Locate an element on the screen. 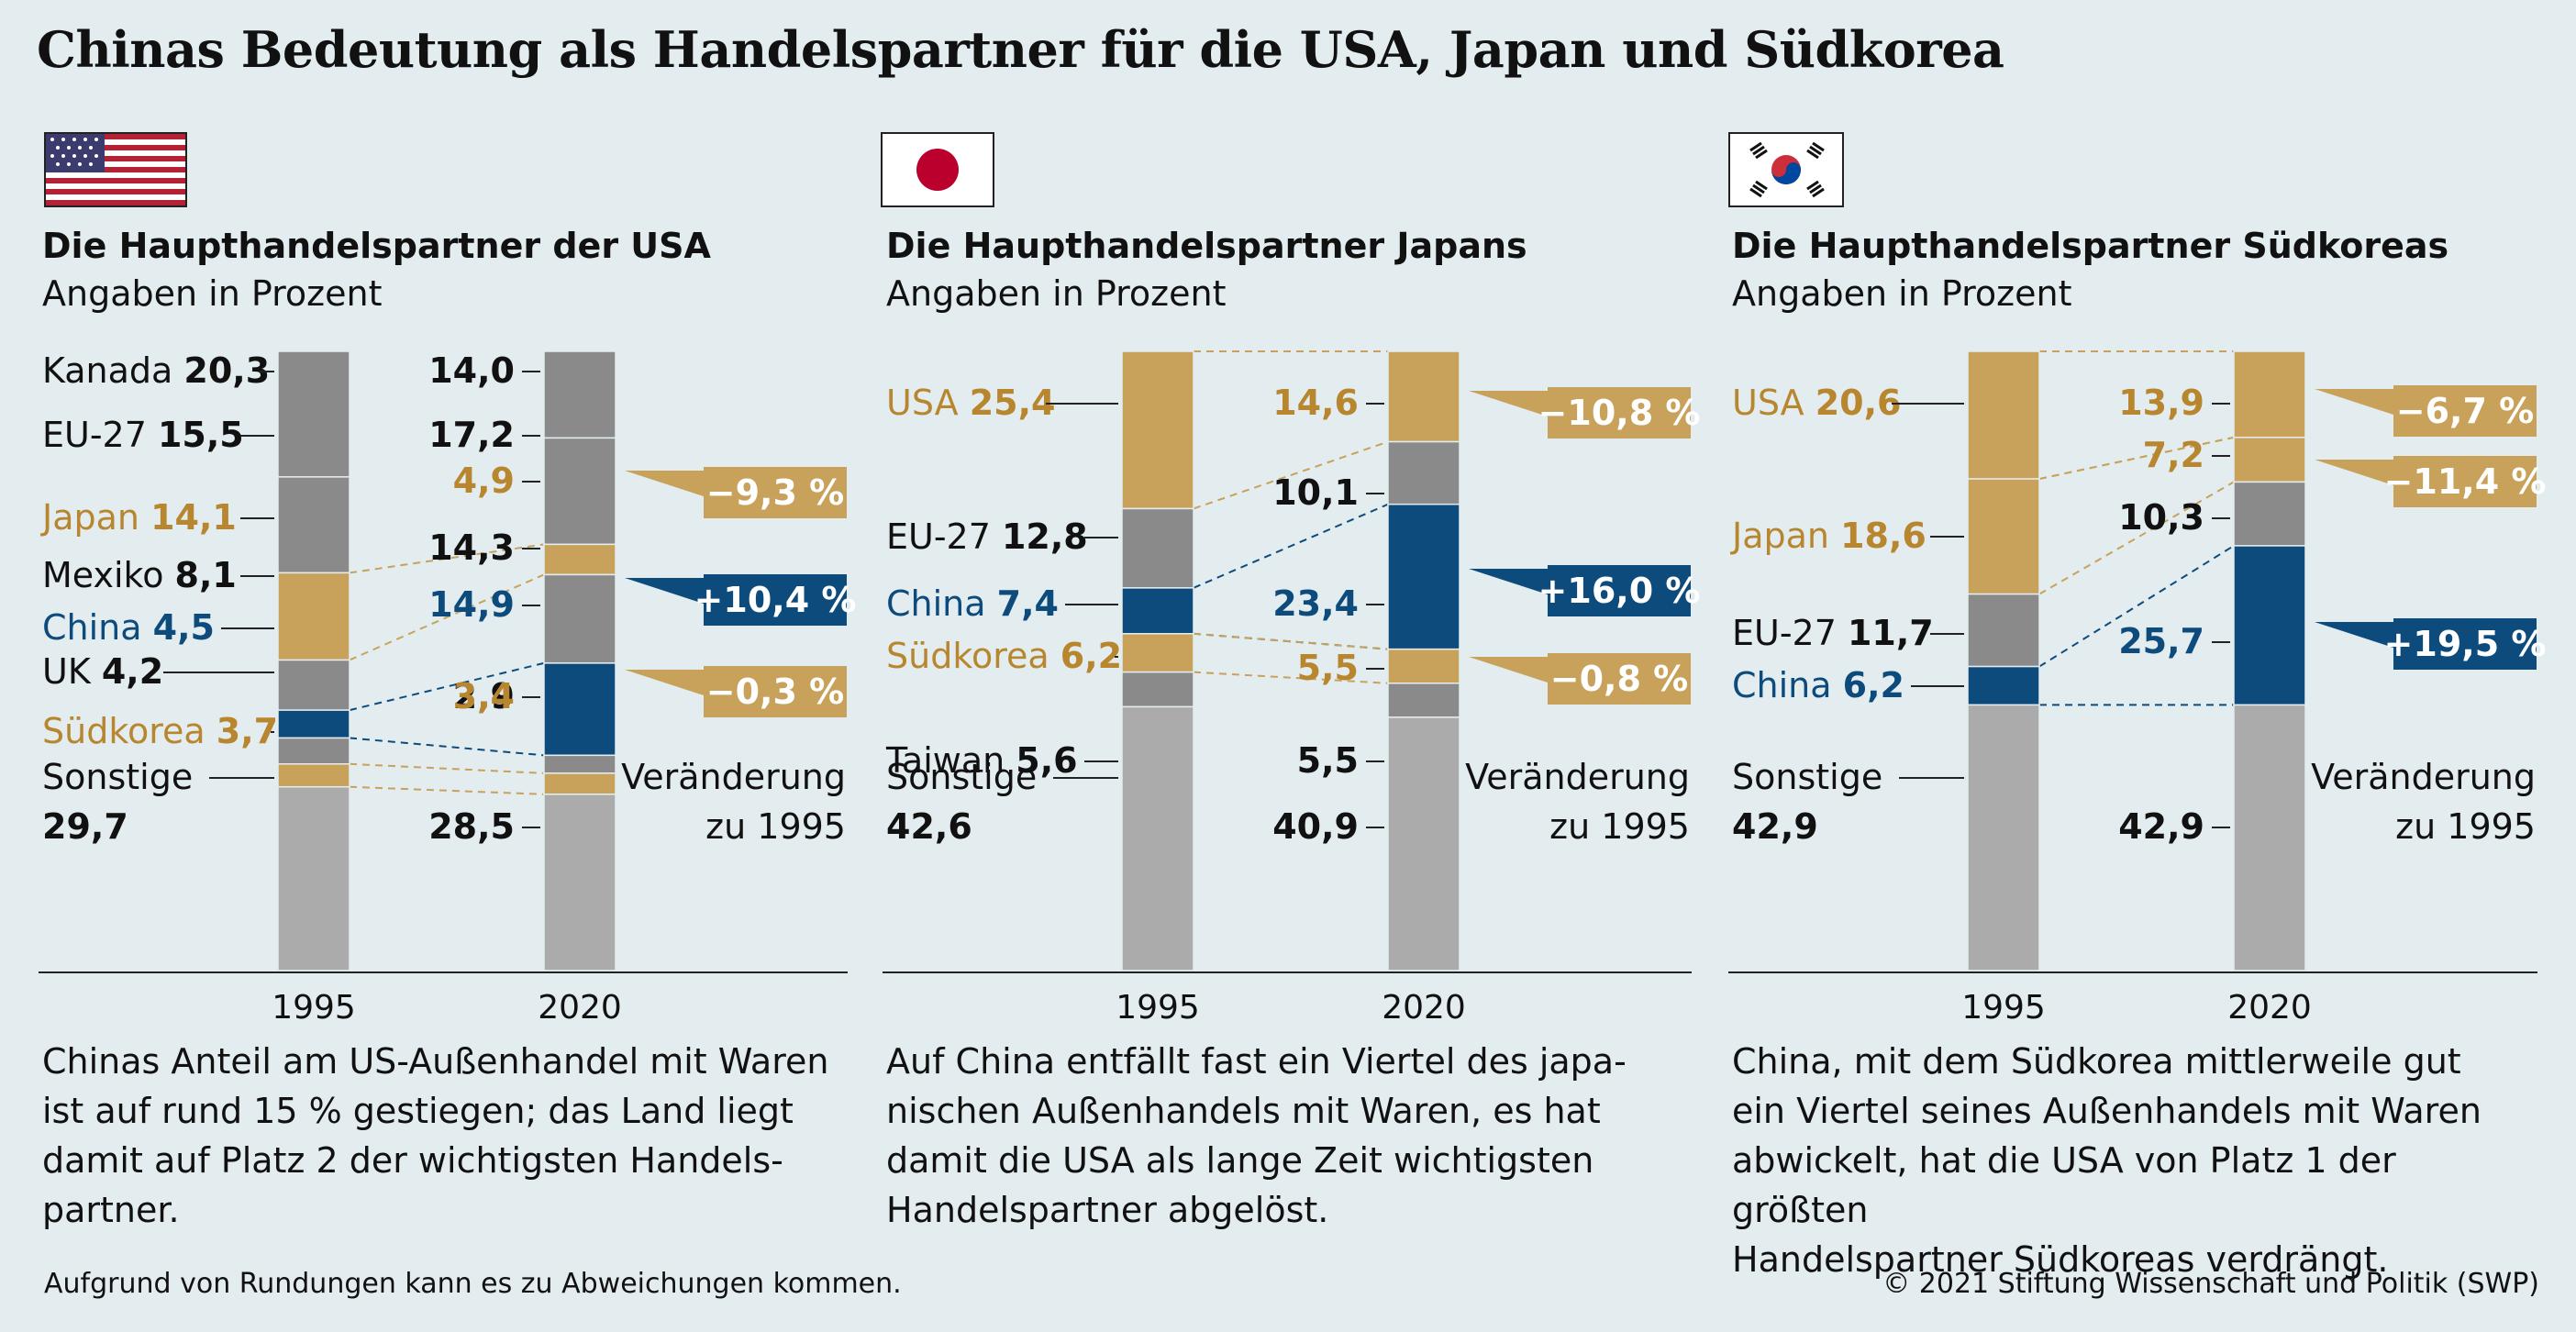 The width and height of the screenshot is (2576, 1332). value-label: 17,2 is located at coordinates (471, 435).